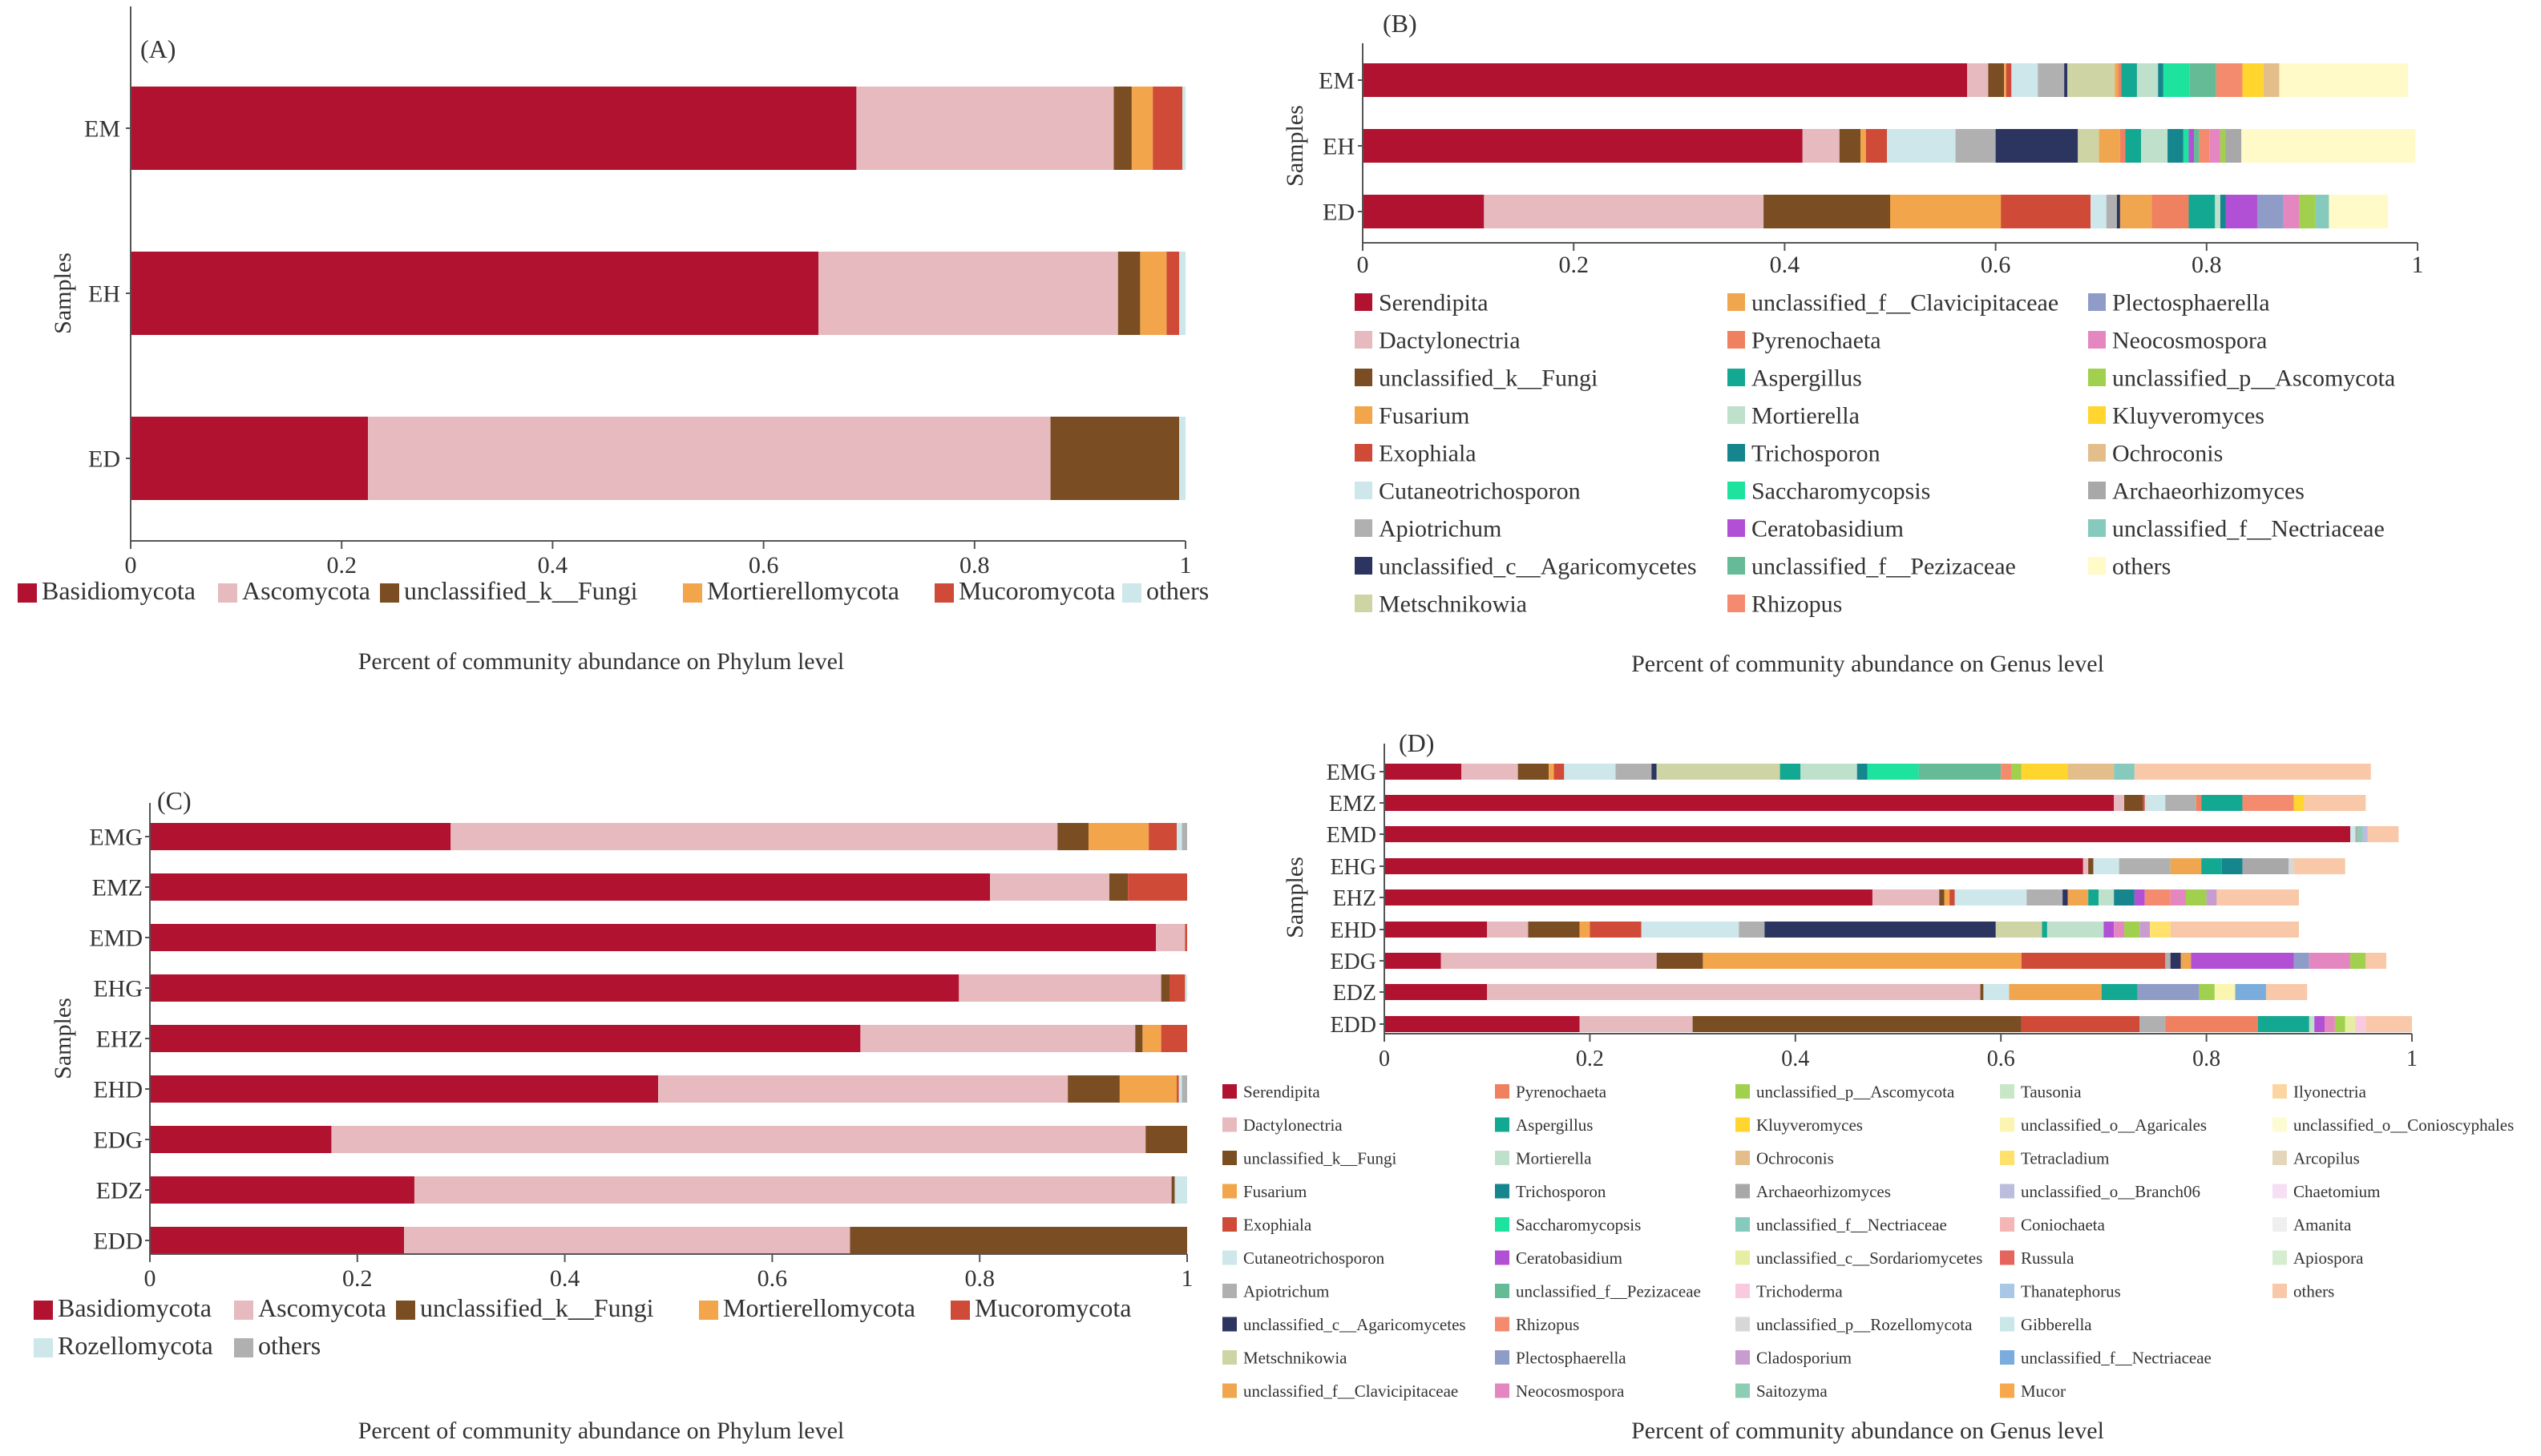 This screenshot has height=1456, width=2541. What do you see at coordinates (1178, 590) in the screenshot?
I see `legend-label: others` at bounding box center [1178, 590].